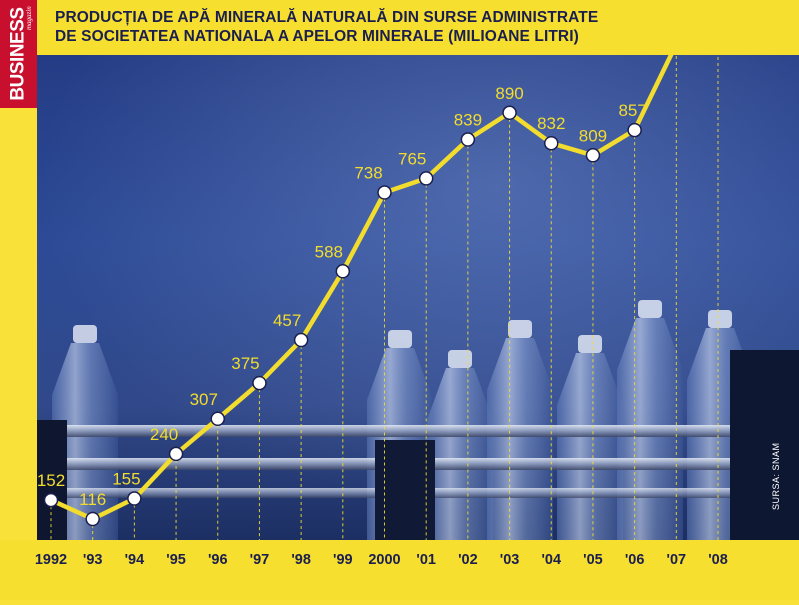 The height and width of the screenshot is (605, 799). What do you see at coordinates (260, 560) in the screenshot?
I see `x-tick-label: '97` at bounding box center [260, 560].